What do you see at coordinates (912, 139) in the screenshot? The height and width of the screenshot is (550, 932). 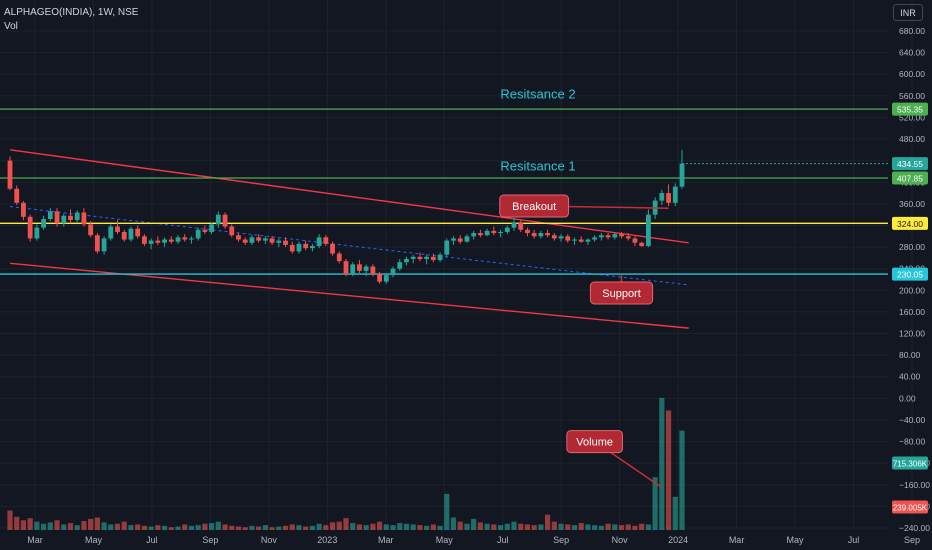 I see `price-tick-label: 480.00` at bounding box center [912, 139].